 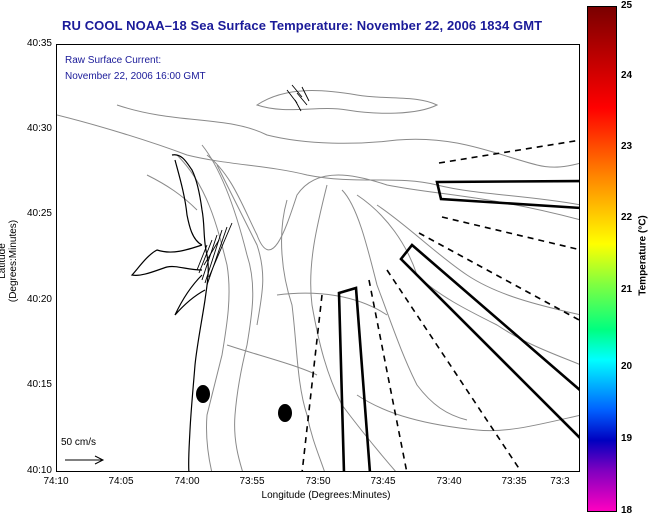 I want to click on x-tick: 74:05, so click(x=121, y=481).